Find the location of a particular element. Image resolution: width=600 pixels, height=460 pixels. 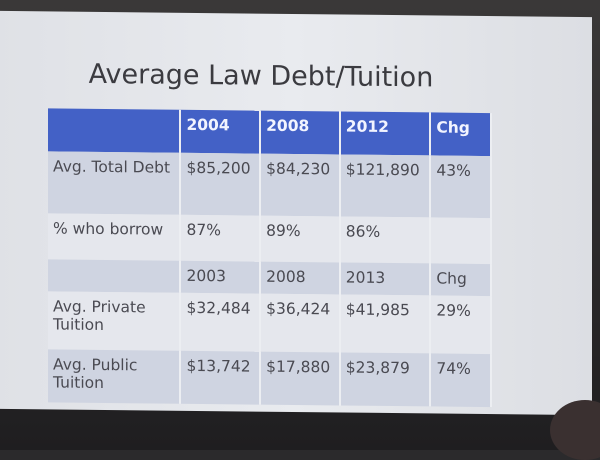

table-cell: $85,200 is located at coordinates (220, 184).